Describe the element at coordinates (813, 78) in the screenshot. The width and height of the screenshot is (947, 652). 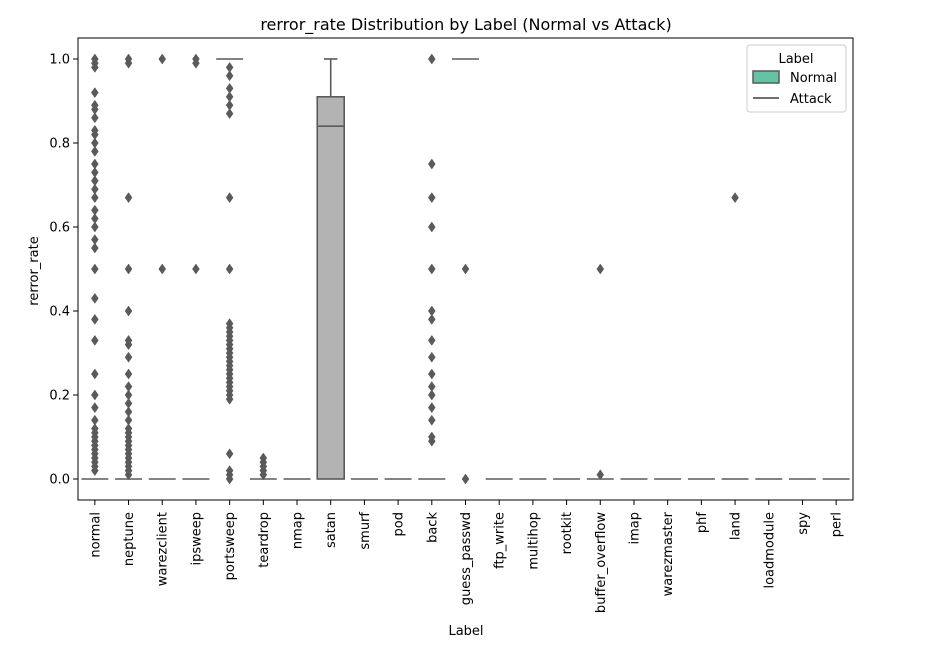
I see `legend-label-normal: Normal` at that location.